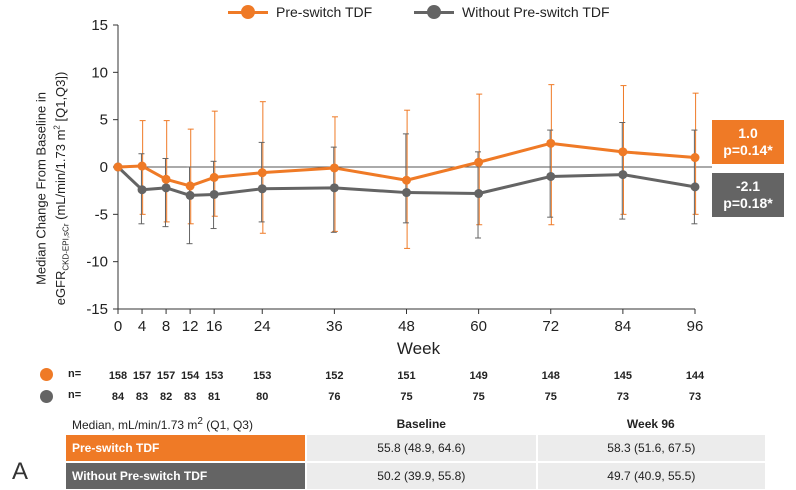 The height and width of the screenshot is (490, 796). Describe the element at coordinates (650, 448) in the screenshot. I see `table-cell-week96: 58.3 (51.6, 67.5)` at that location.